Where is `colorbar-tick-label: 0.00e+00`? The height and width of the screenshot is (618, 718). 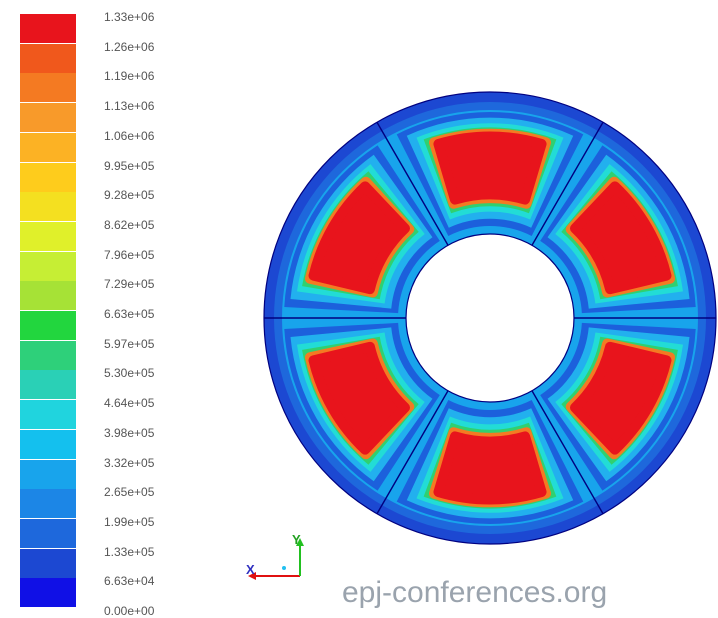
colorbar-tick-label: 0.00e+00 is located at coordinates (129, 611).